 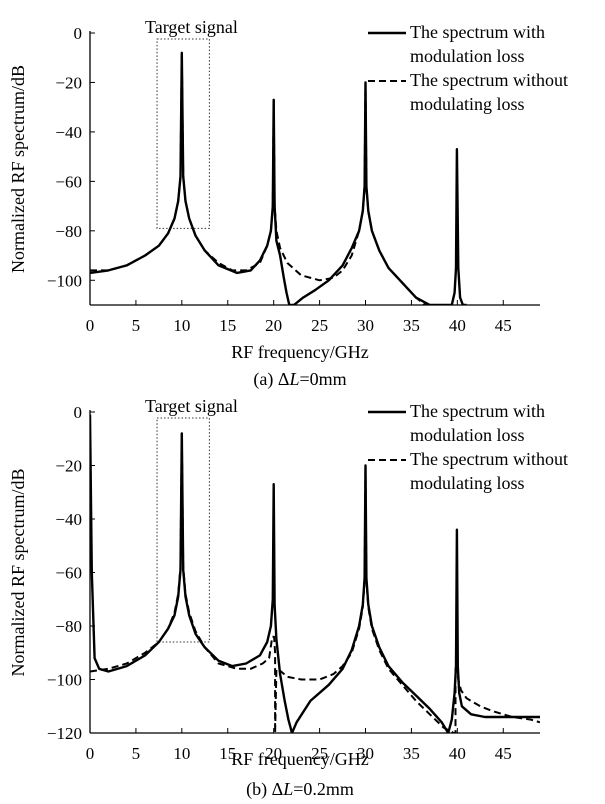 I want to click on panel-caption: (b) ΔL=0.2mm, so click(x=300, y=789).